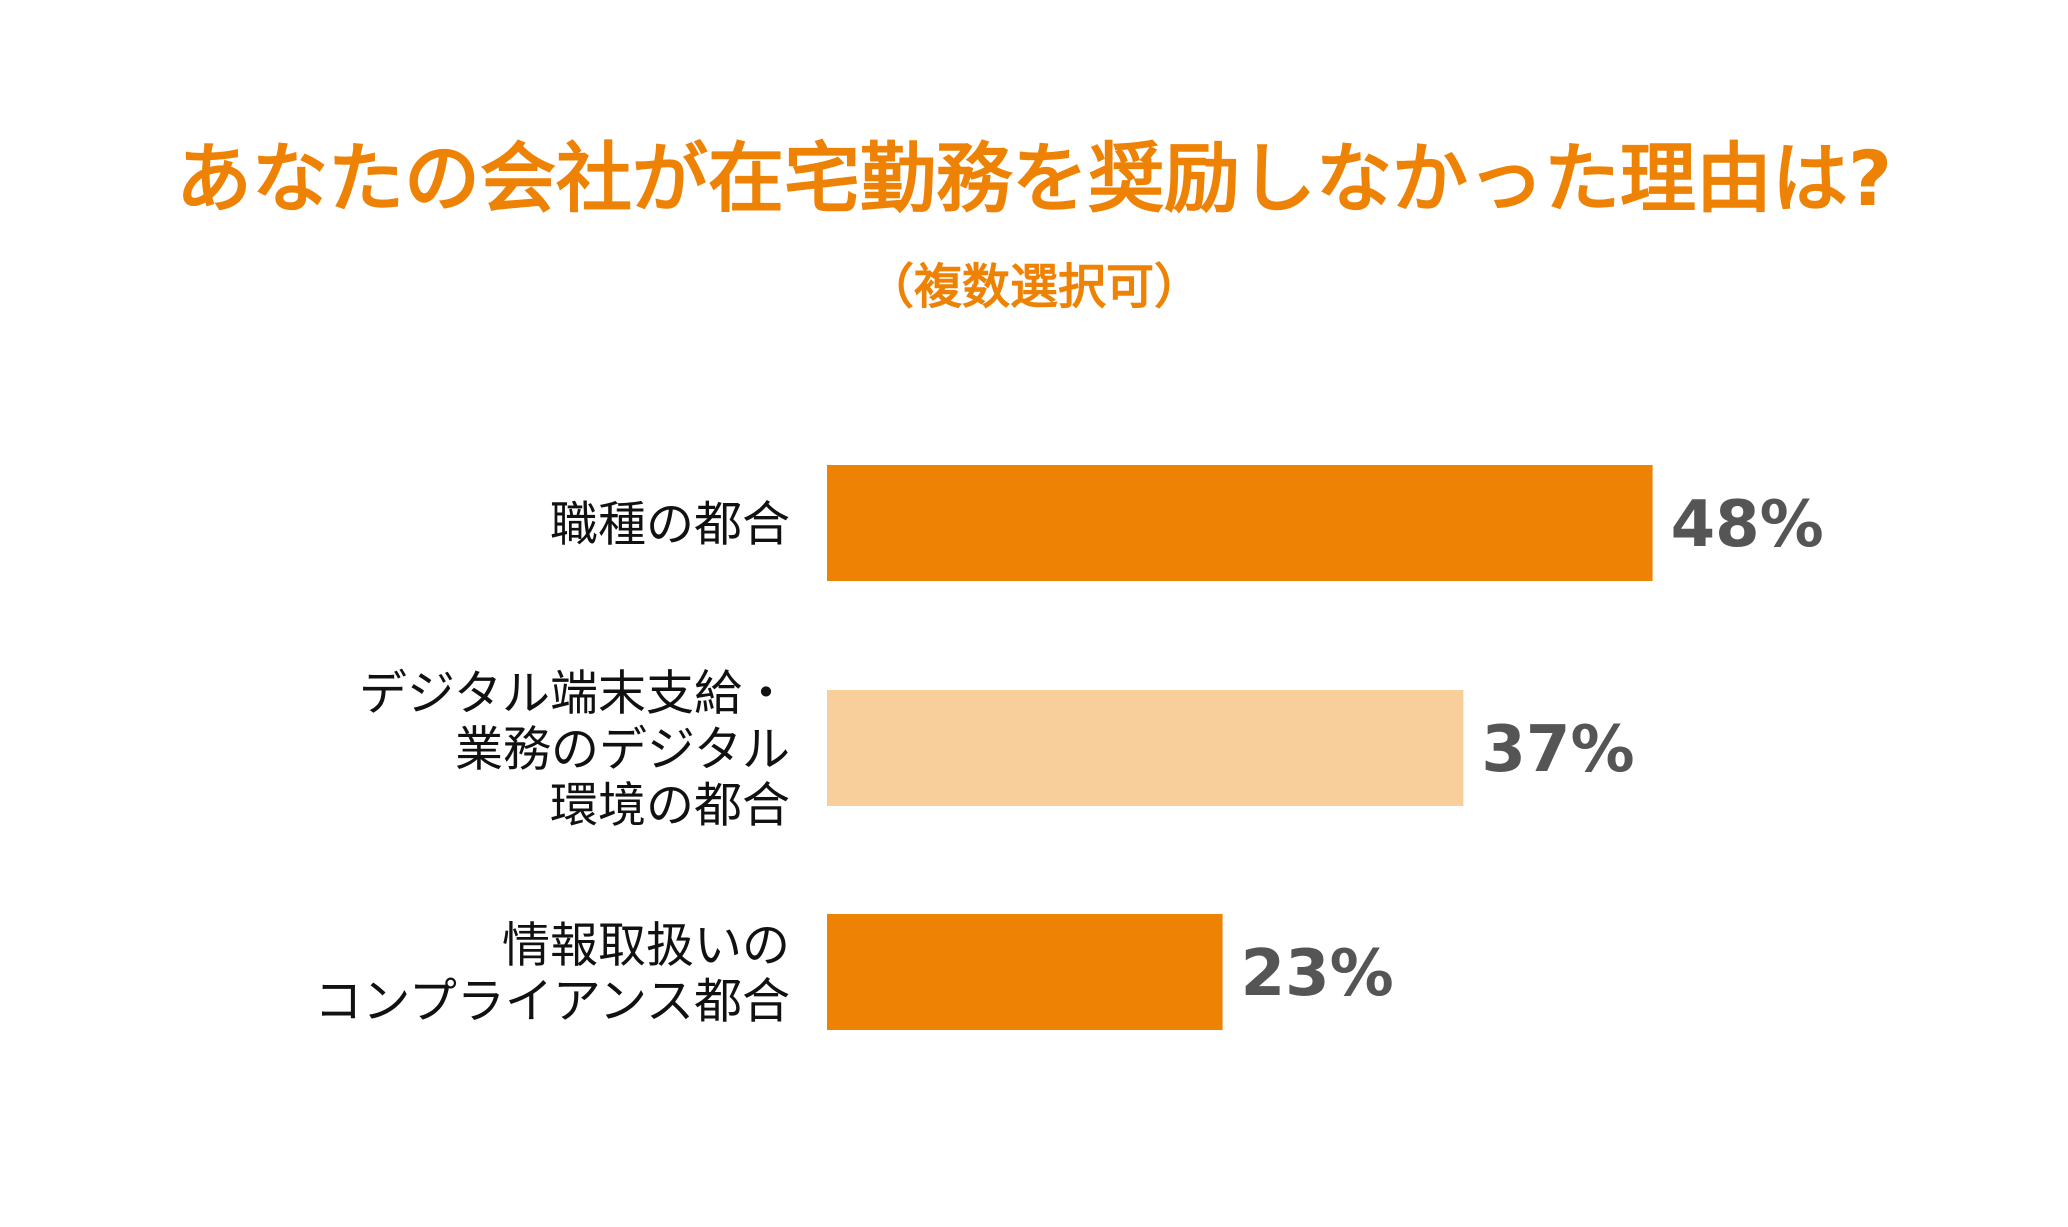 This screenshot has width=2068, height=1227. I want to click on value-label-1: 48%, so click(1747, 525).